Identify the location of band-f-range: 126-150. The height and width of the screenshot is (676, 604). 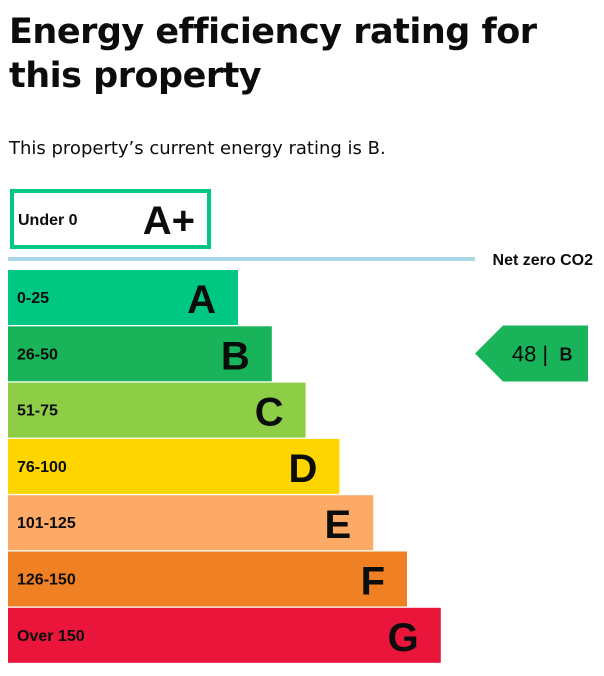
(46, 580).